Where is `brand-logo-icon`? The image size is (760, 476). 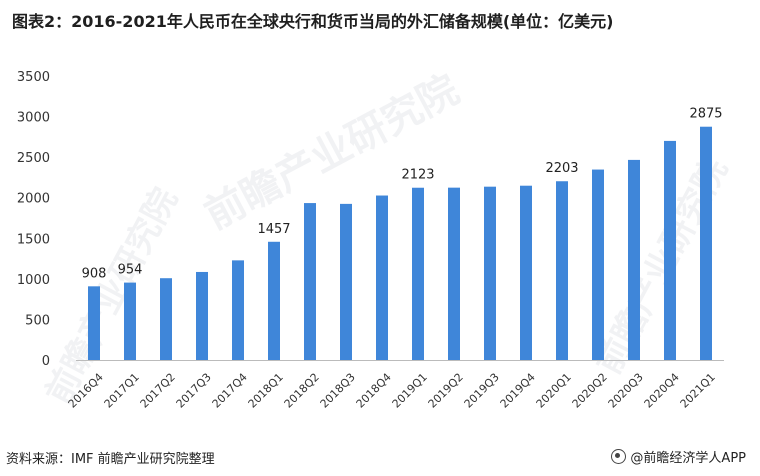
brand-logo-icon is located at coordinates (619, 456).